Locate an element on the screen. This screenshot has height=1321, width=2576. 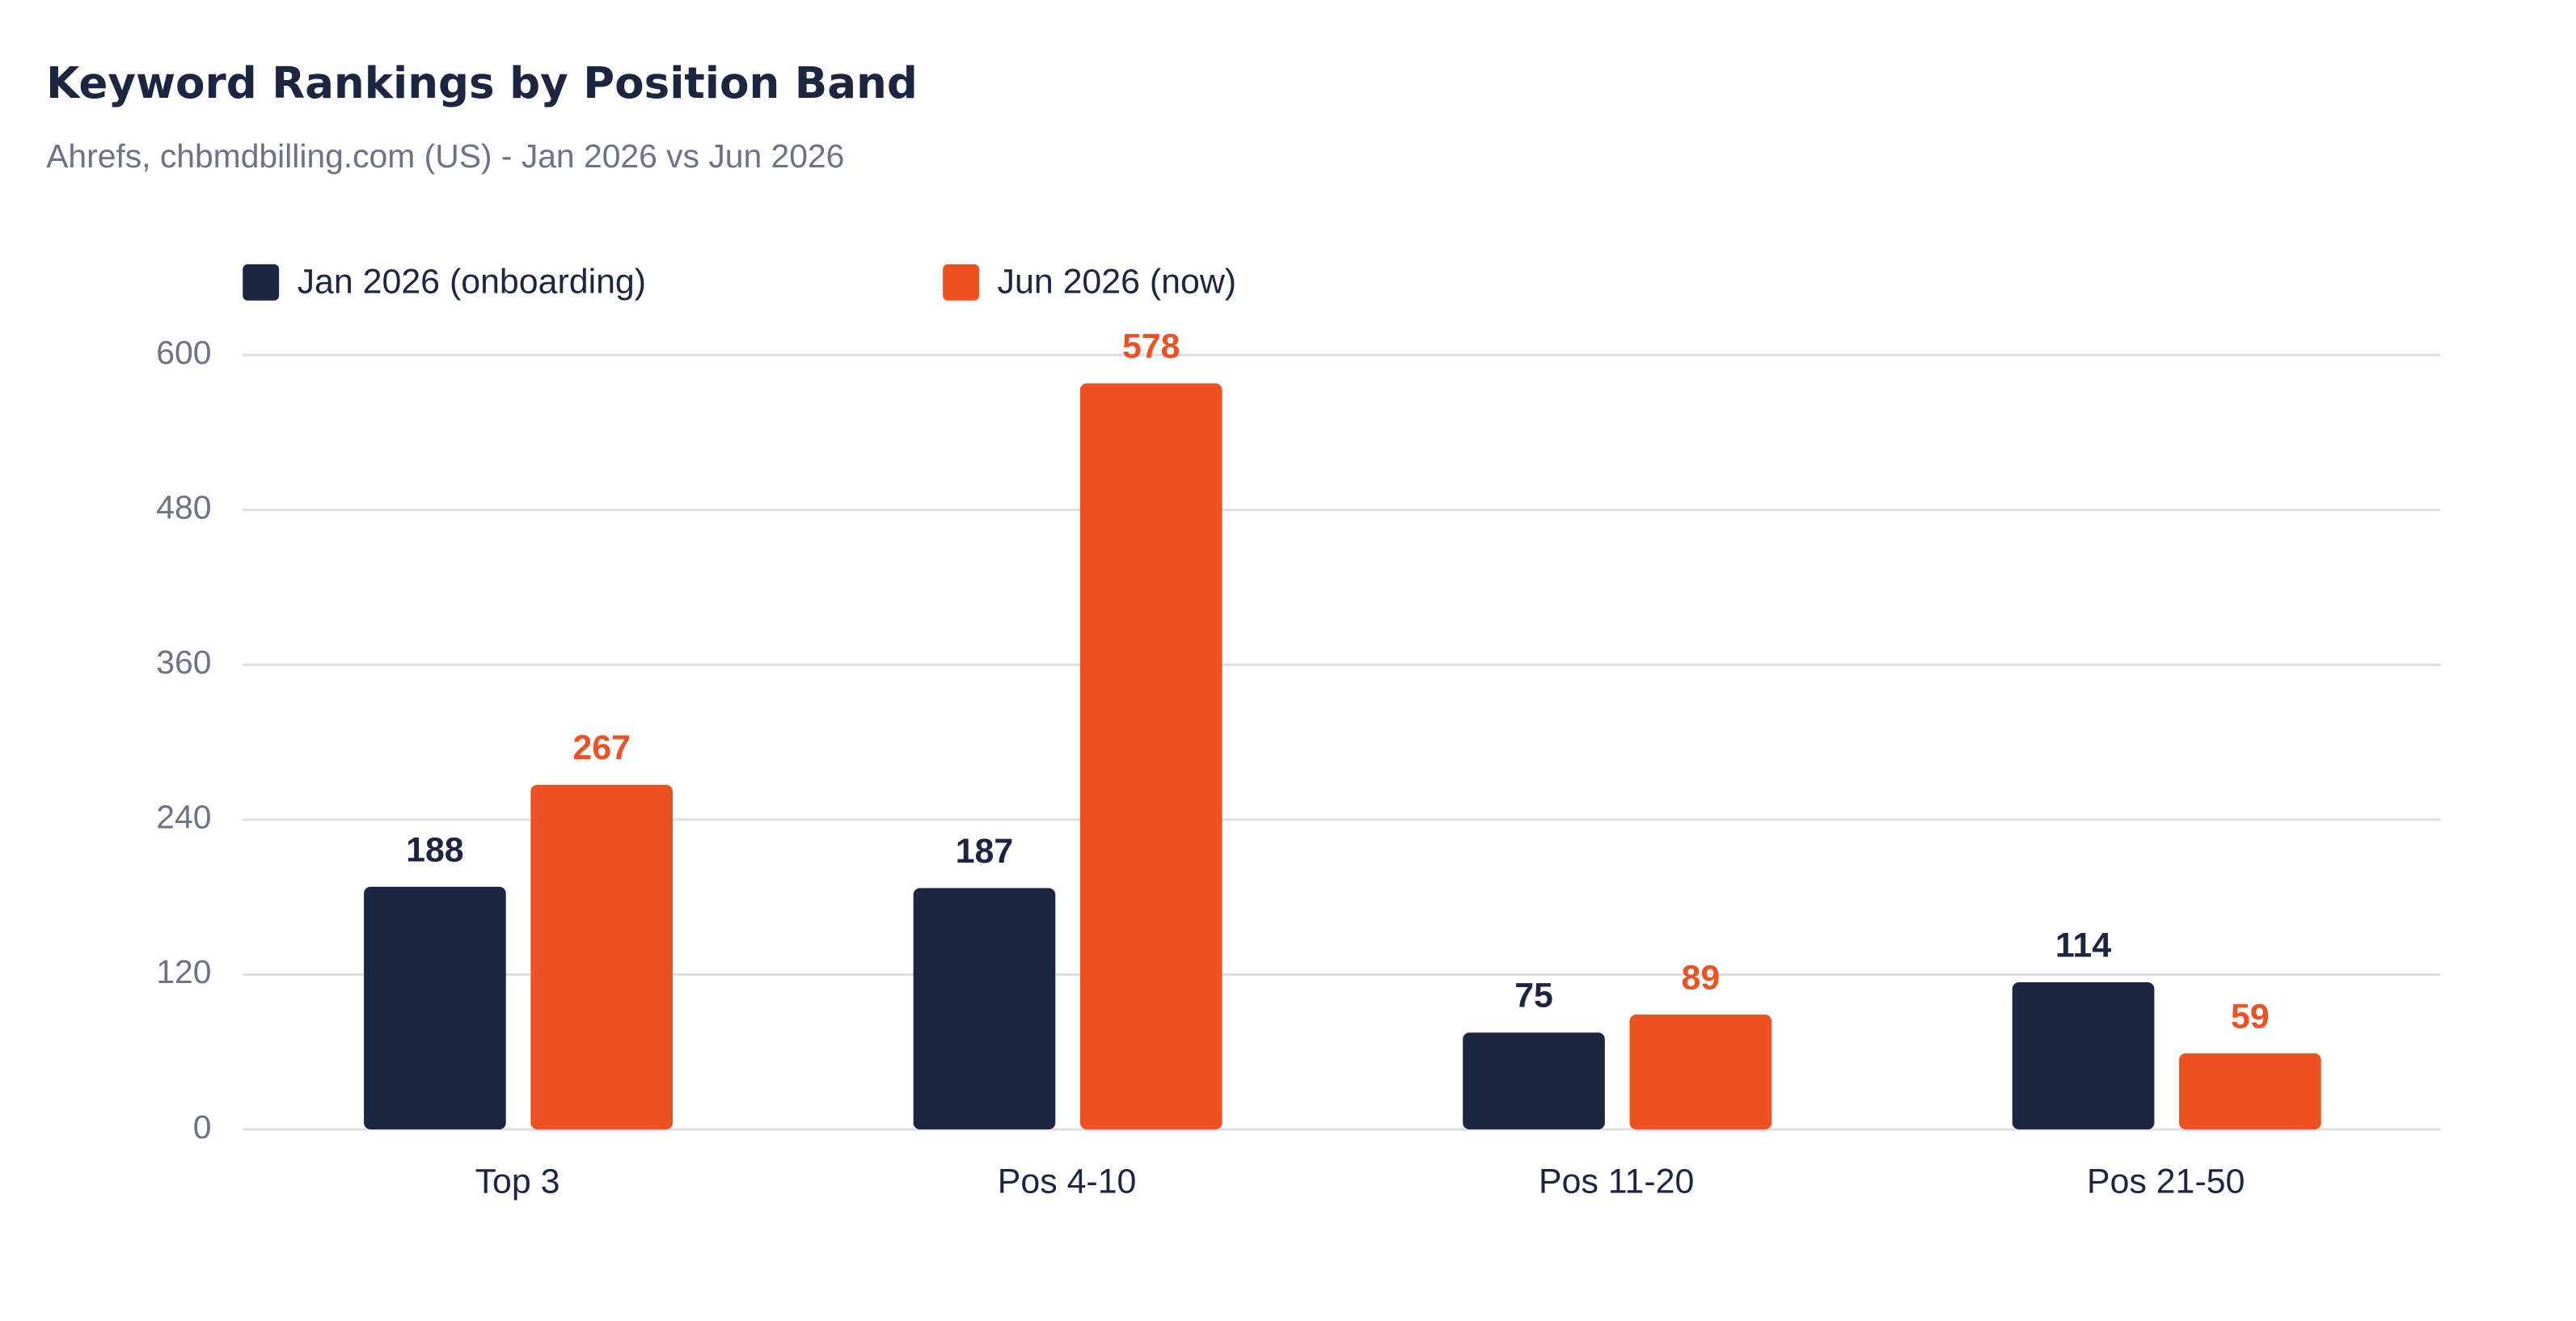
x-tick-label: Pos 4-10 is located at coordinates (1067, 1182).